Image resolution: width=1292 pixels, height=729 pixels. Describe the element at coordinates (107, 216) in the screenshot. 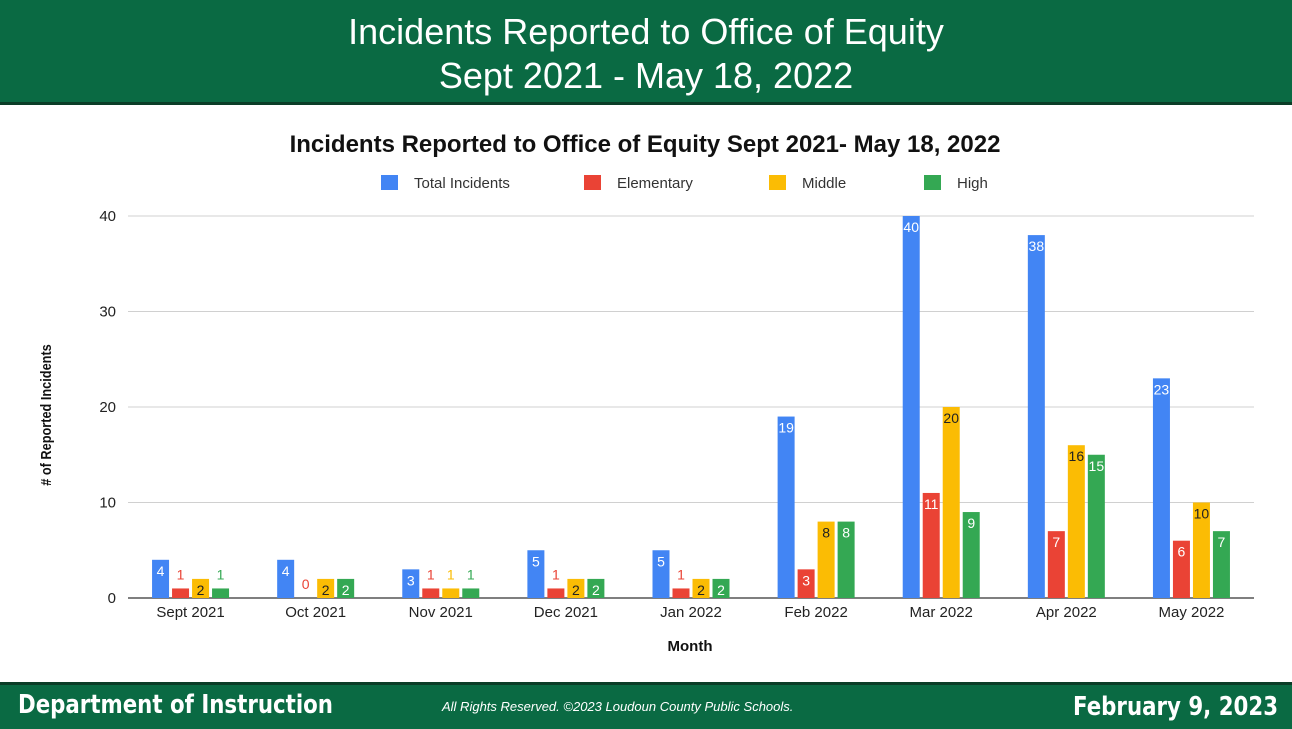

I see `y-tick-label: 40` at that location.